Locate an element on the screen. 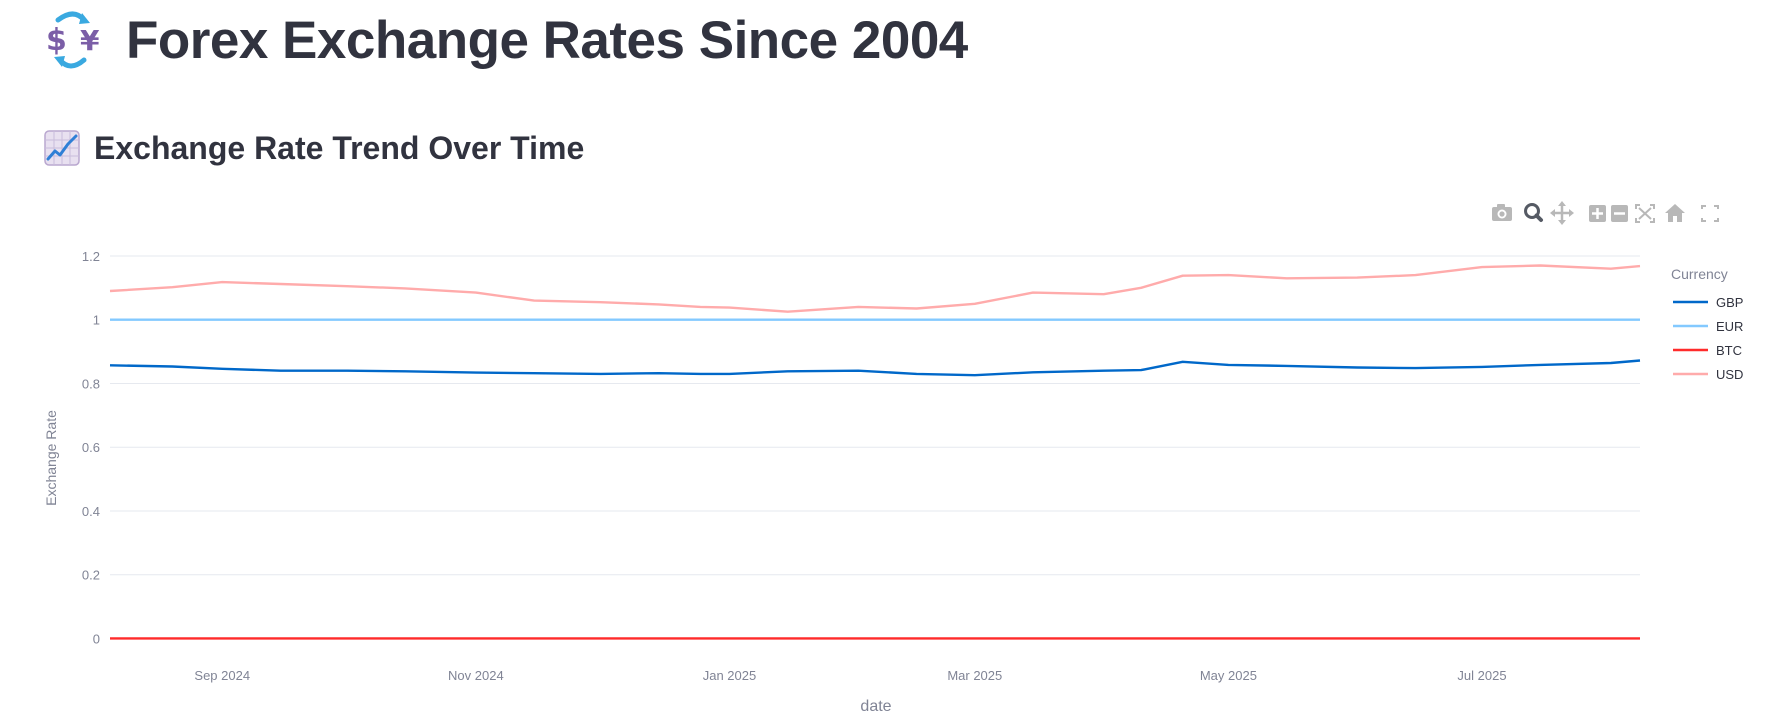 The height and width of the screenshot is (719, 1783). section-header: Exchange Rate Trend Over Time is located at coordinates (314, 148).